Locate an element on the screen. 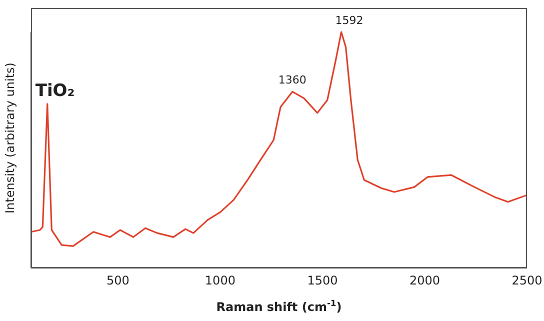  x-tick-label: 1000 is located at coordinates (220, 281).